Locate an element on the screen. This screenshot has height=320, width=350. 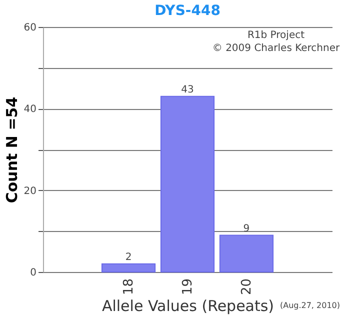
y-tick-label: 40 is located at coordinates (30, 110).